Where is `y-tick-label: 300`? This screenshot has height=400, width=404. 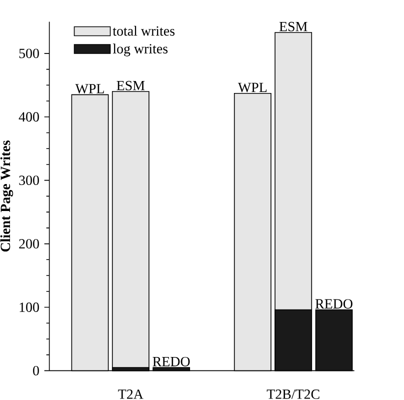
y-tick-label: 300 is located at coordinates (29, 181).